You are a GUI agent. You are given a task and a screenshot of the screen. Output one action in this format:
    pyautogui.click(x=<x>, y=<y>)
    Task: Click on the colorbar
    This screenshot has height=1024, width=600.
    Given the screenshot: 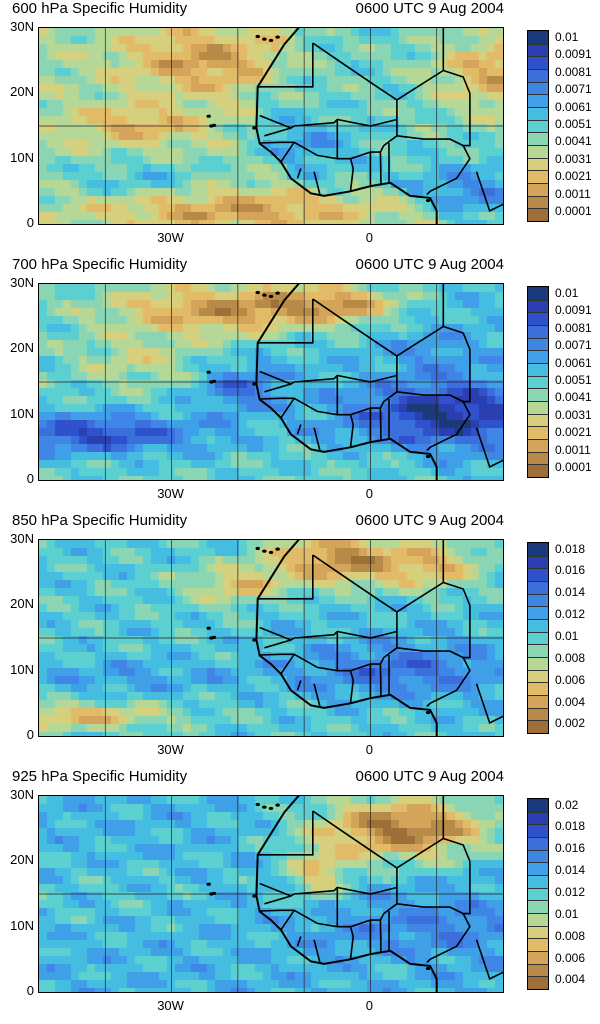 What is the action you would take?
    pyautogui.click(x=538, y=638)
    